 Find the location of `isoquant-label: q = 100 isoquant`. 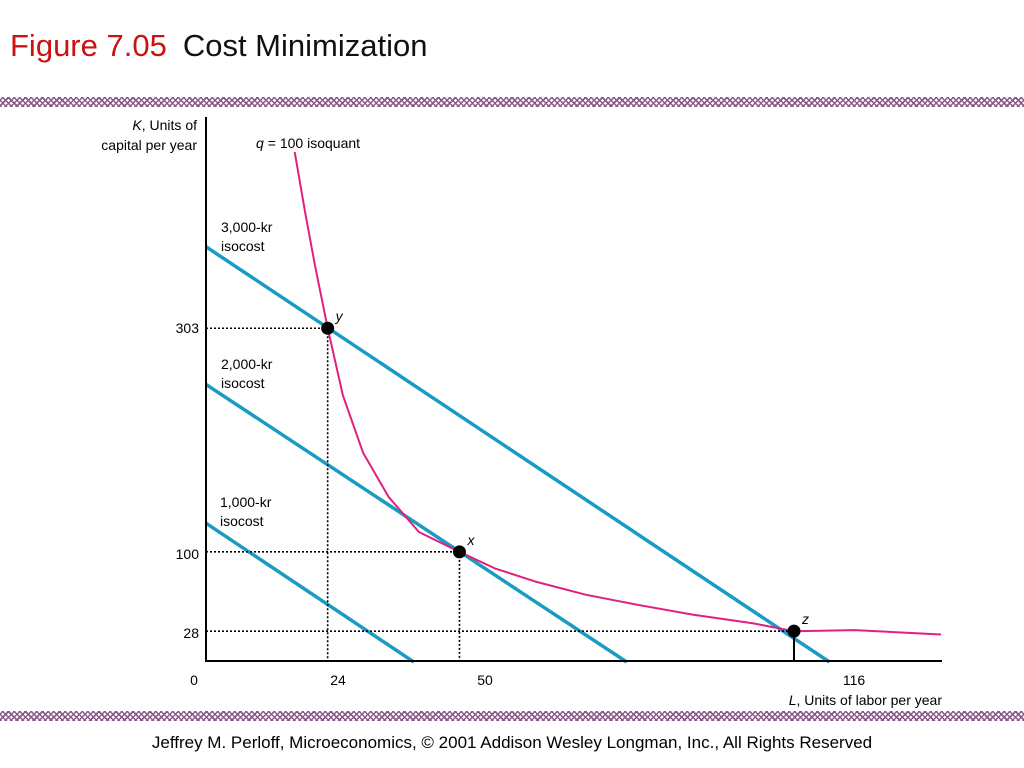

isoquant-label: q = 100 isoquant is located at coordinates (308, 143).